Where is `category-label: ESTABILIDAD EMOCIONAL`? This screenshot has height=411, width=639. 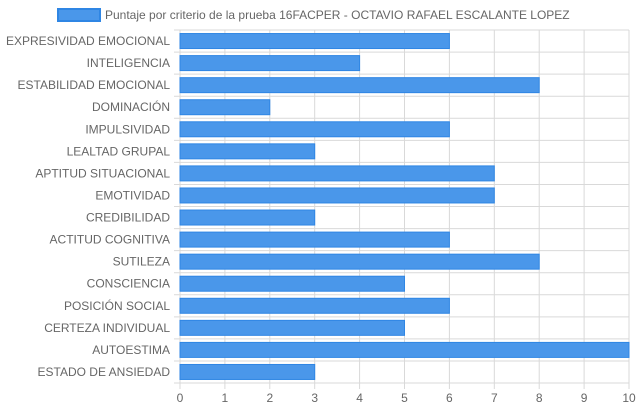 category-label: ESTABILIDAD EMOCIONAL is located at coordinates (94, 85).